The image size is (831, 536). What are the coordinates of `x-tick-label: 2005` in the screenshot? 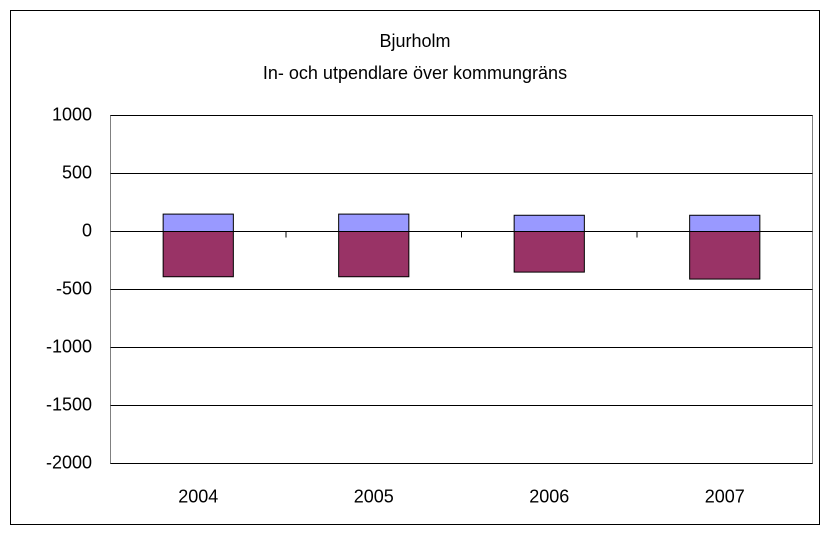 It's located at (374, 496).